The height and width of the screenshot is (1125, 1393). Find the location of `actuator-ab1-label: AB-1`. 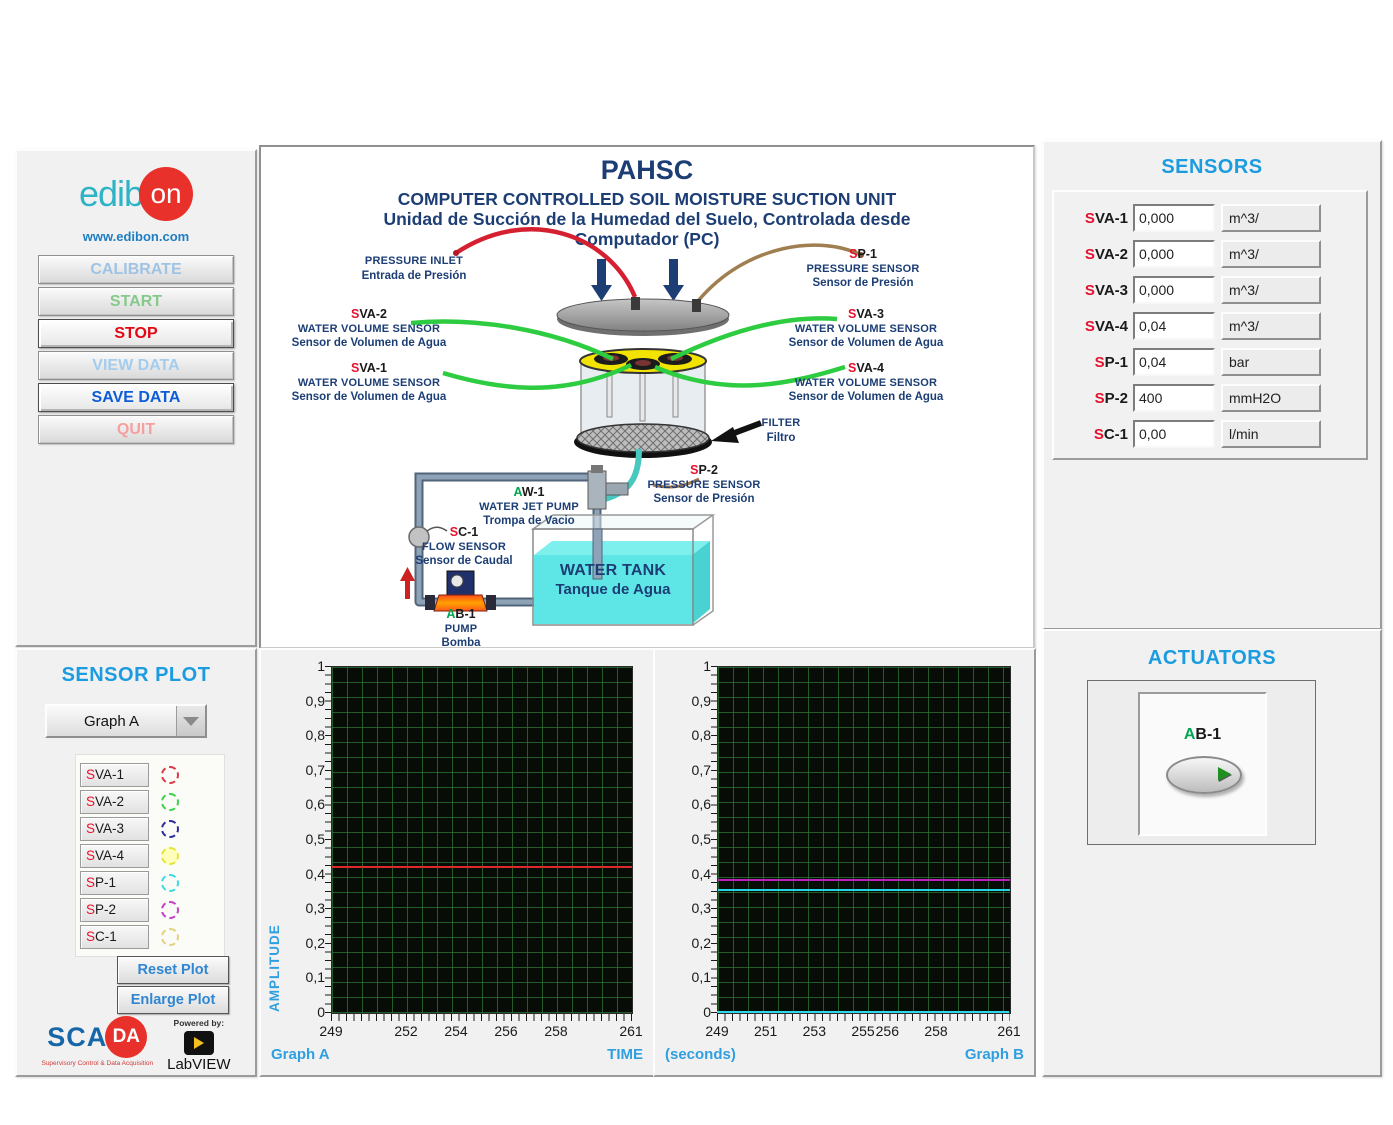

actuator-ab1-label: AB-1 is located at coordinates (1202, 734).